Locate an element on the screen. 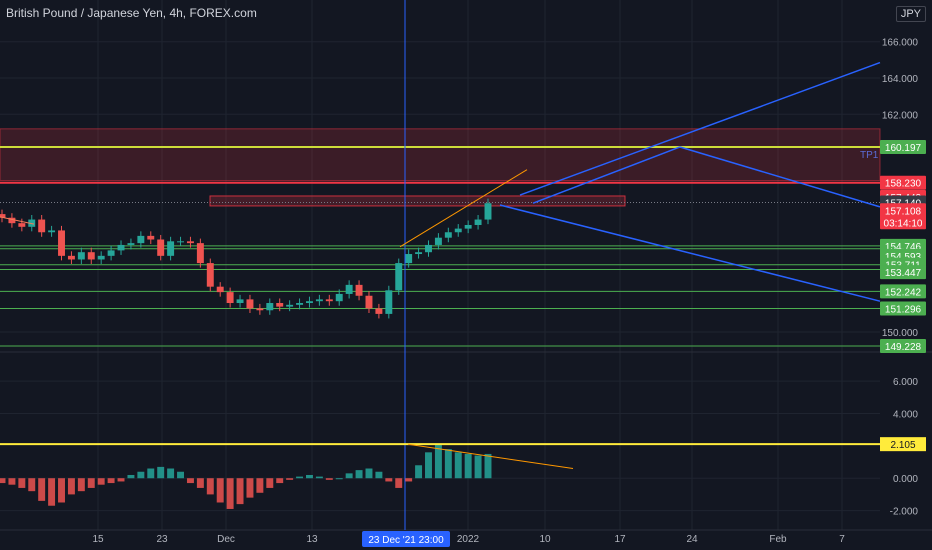 The image size is (932, 550). price-label-text: 160.197 is located at coordinates (903, 148).